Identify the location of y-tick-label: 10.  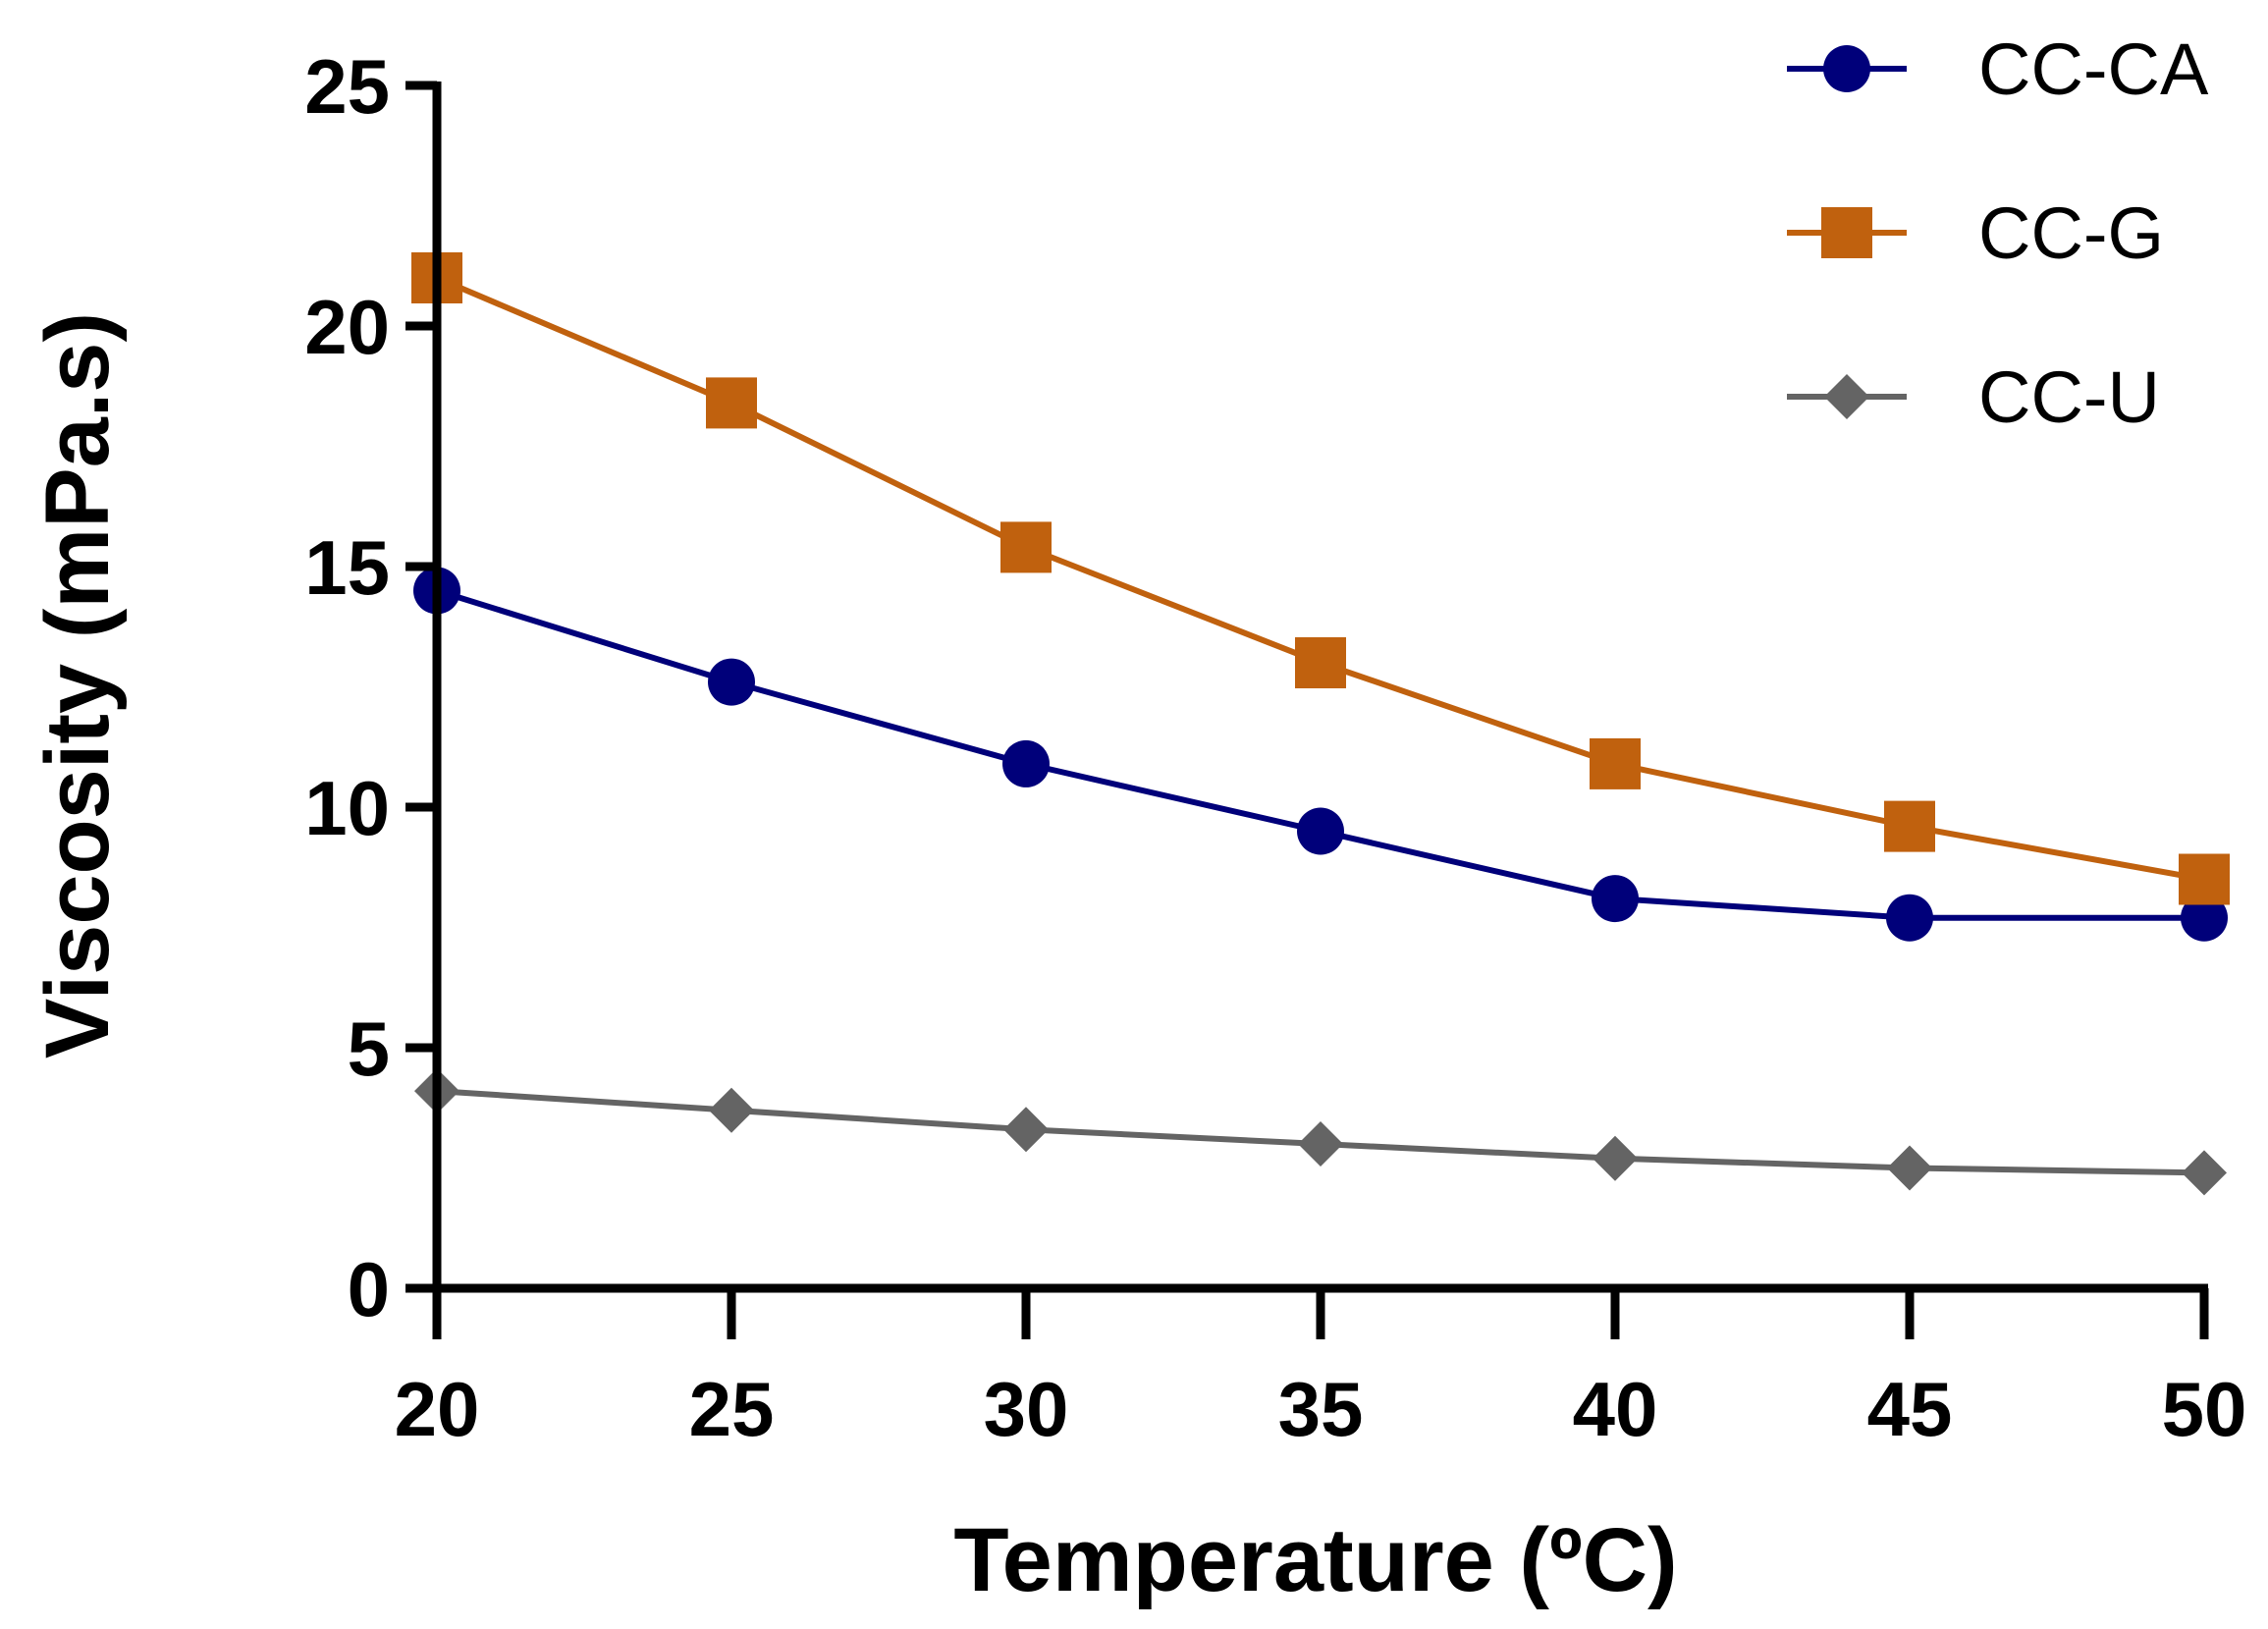
(347, 808).